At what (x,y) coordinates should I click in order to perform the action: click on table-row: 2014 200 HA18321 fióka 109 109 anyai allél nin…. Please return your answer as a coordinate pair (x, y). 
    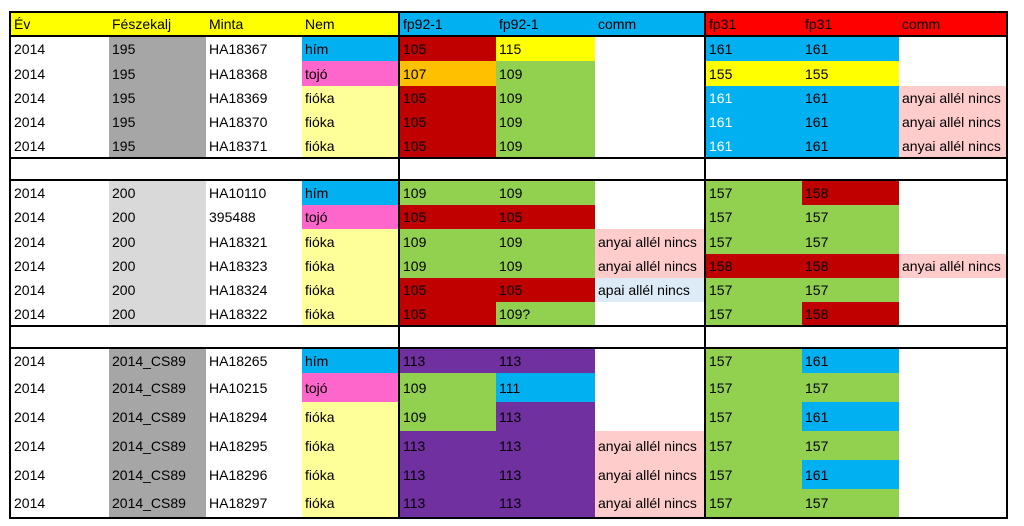
    Looking at the image, I should click on (508, 241).